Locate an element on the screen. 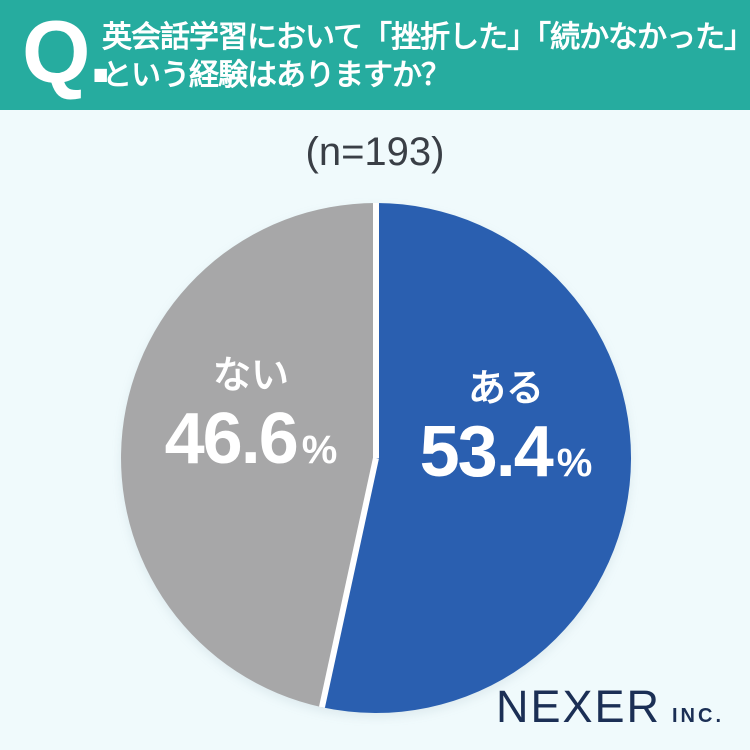  slice-value-aru: 53.4% is located at coordinates (506, 452).